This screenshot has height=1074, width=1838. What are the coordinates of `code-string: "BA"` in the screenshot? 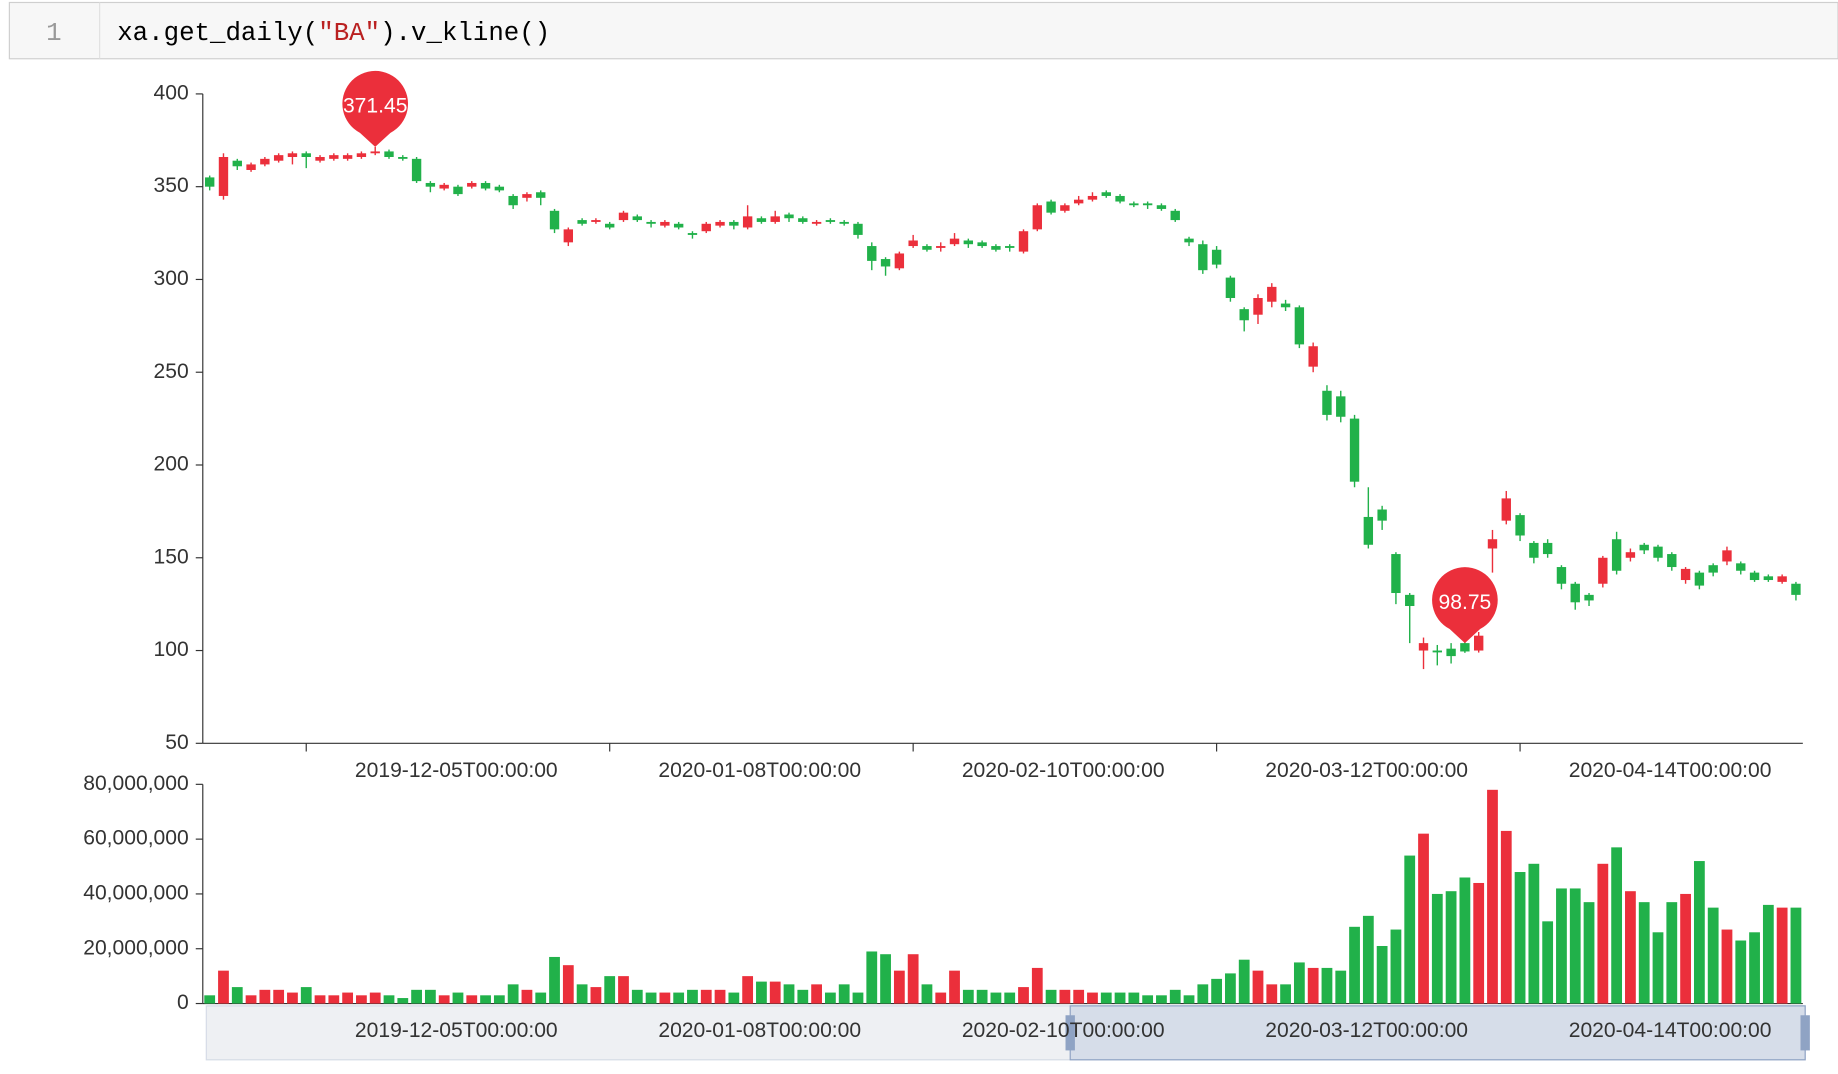 It's located at (349, 33).